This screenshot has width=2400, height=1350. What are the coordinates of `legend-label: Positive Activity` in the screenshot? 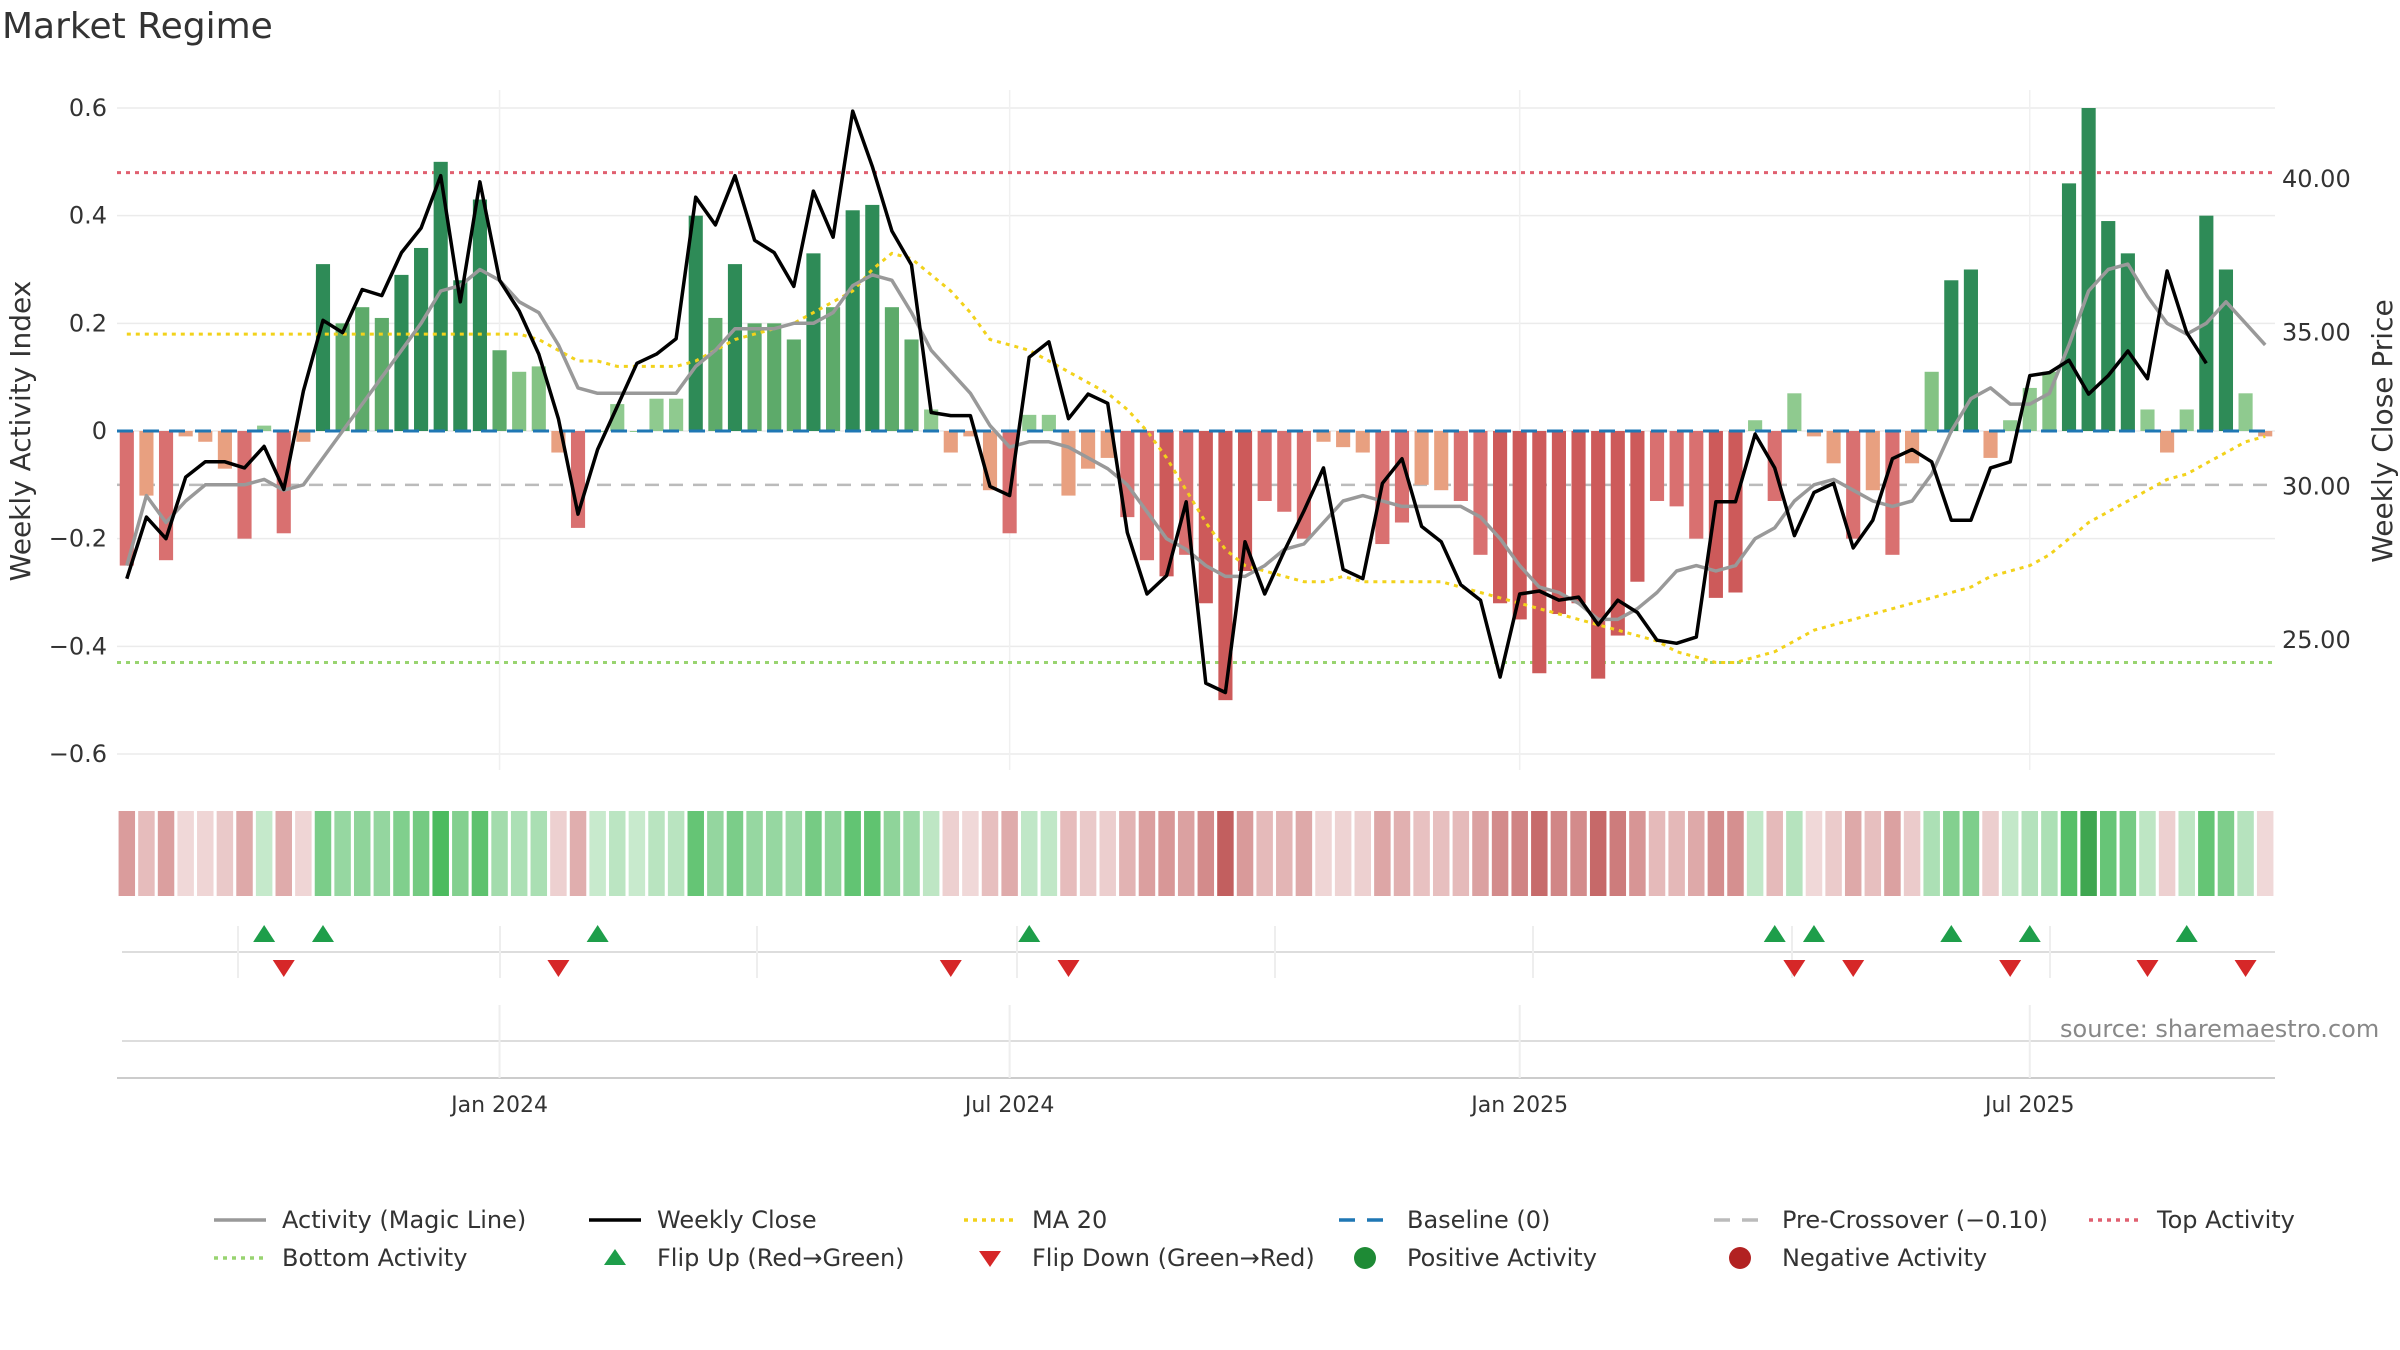 It's located at (1502, 1258).